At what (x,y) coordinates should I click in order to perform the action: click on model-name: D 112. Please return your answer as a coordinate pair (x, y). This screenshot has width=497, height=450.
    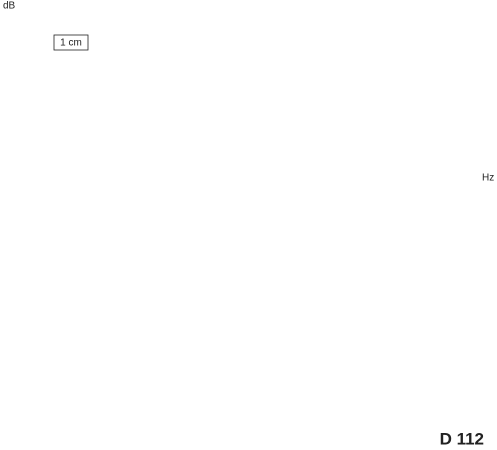
    Looking at the image, I should click on (462, 438).